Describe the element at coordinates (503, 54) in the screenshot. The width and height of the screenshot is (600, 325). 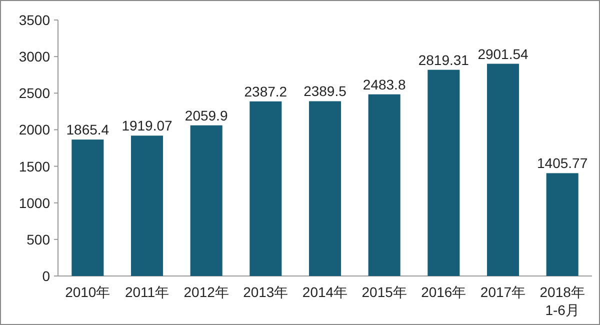
I see `data-label: 2901.54` at that location.